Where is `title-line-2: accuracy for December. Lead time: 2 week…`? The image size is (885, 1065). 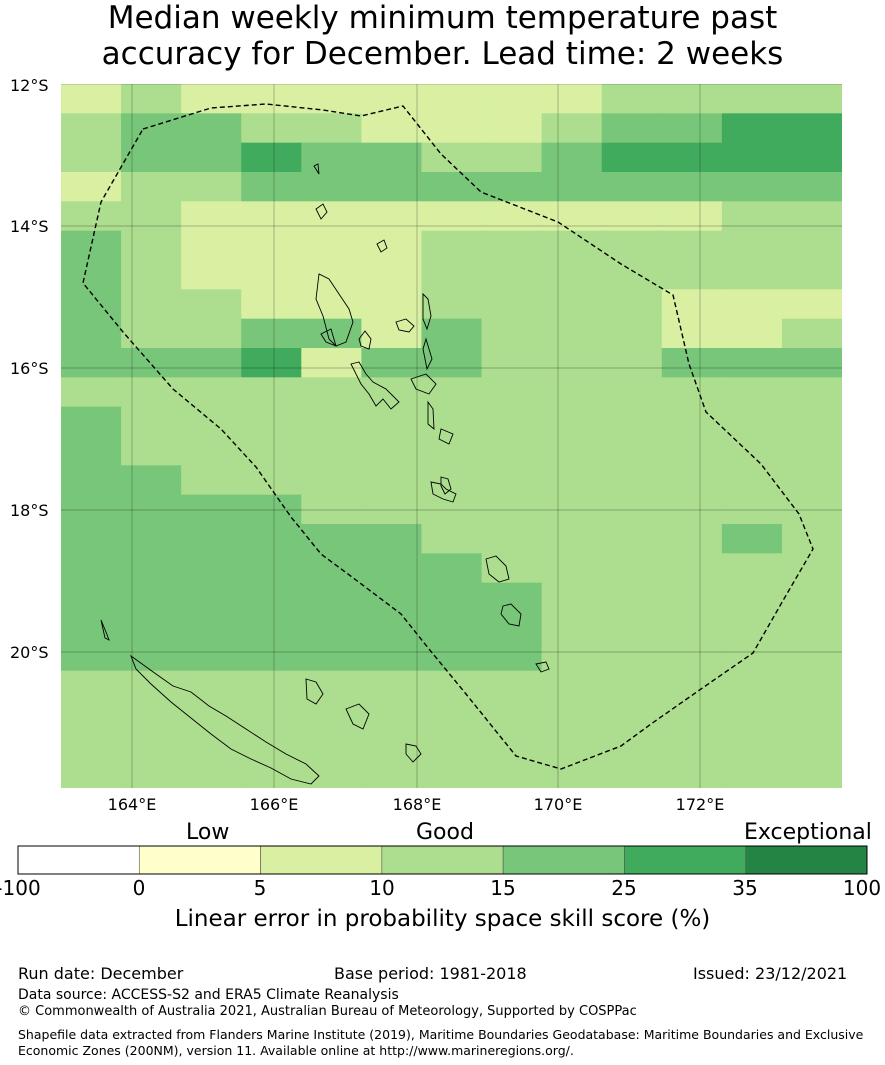
title-line-2: accuracy for December. Lead time: 2 week… is located at coordinates (442, 54).